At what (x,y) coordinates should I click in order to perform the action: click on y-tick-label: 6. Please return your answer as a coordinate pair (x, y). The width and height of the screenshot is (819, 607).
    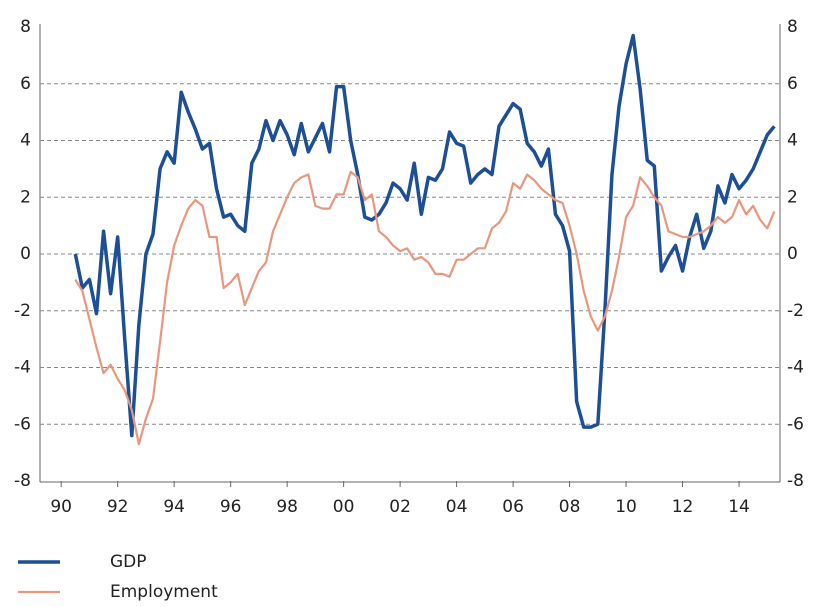
    Looking at the image, I should click on (25, 84).